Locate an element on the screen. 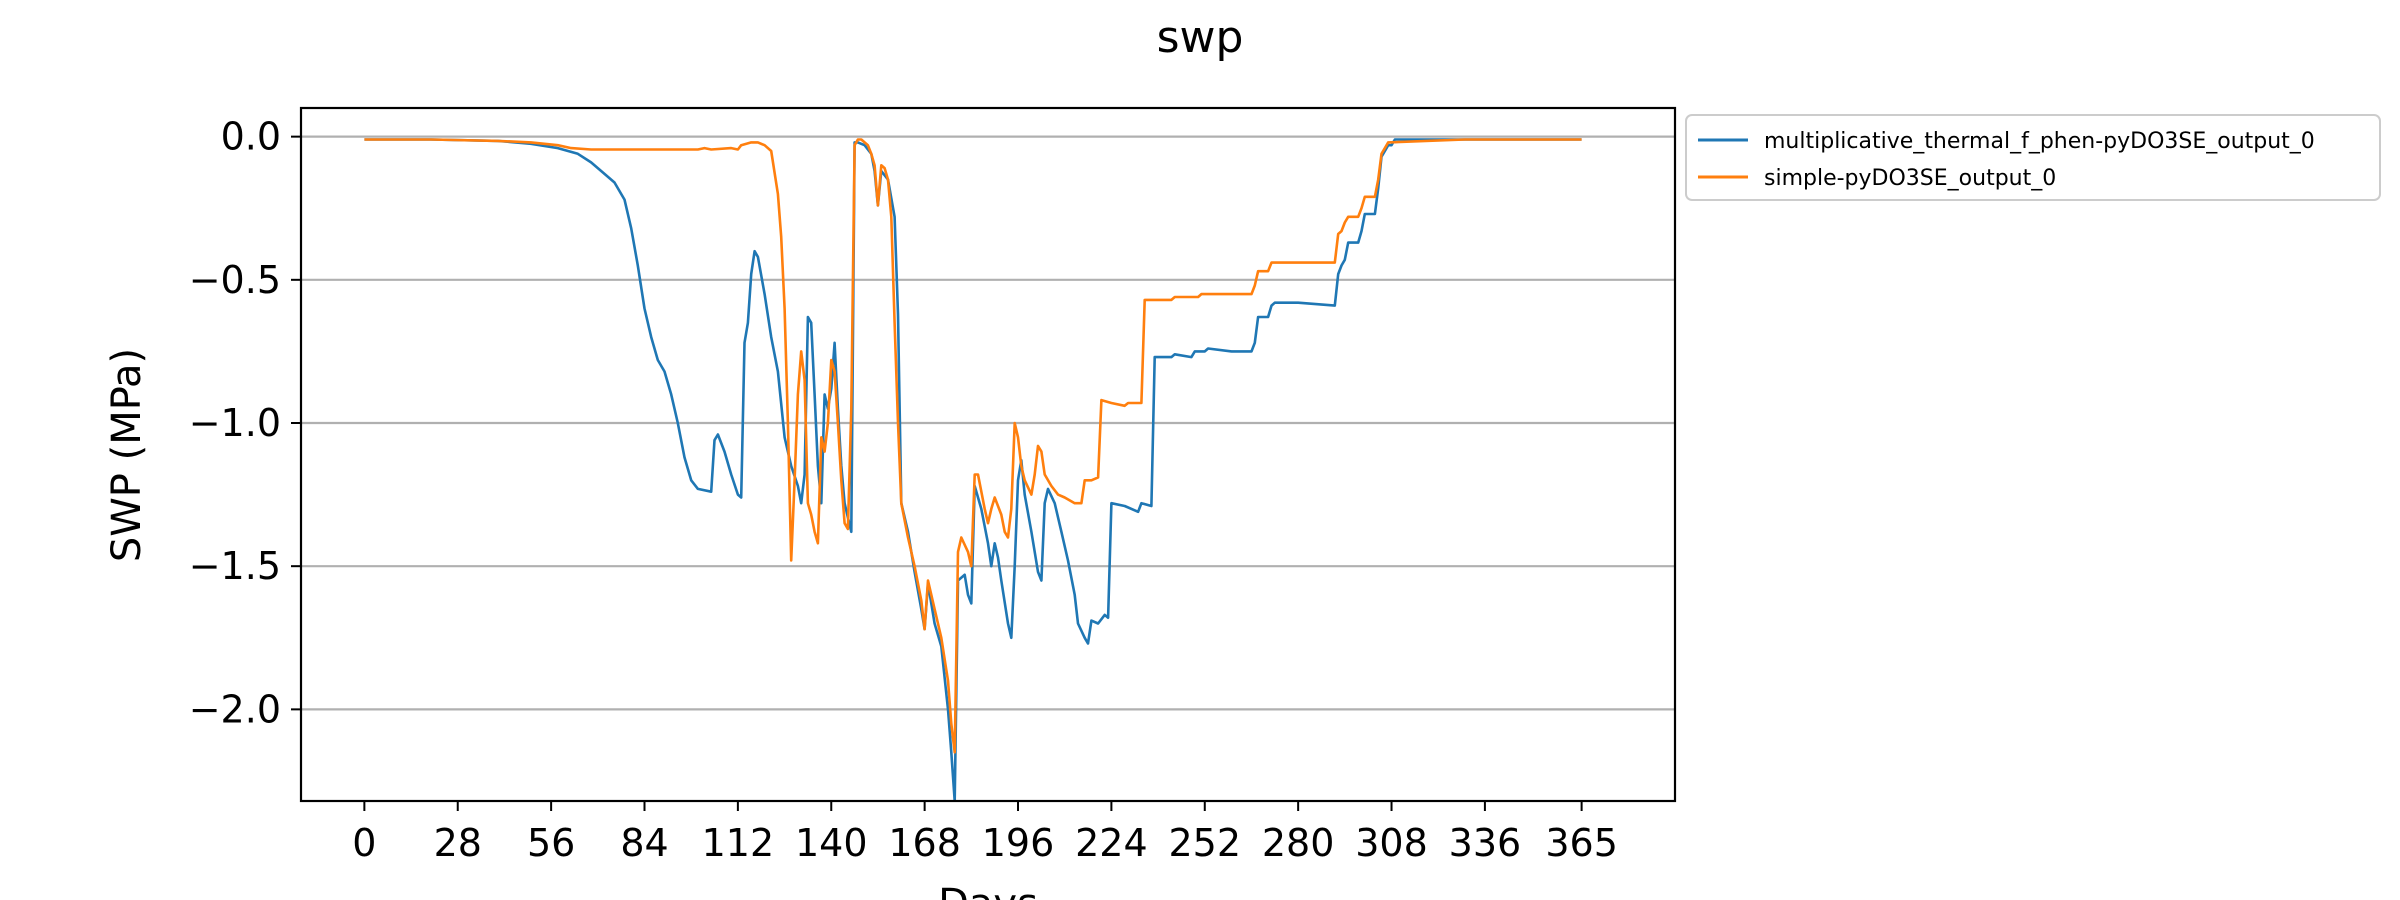  x-tick-label: 280 is located at coordinates (1298, 843).